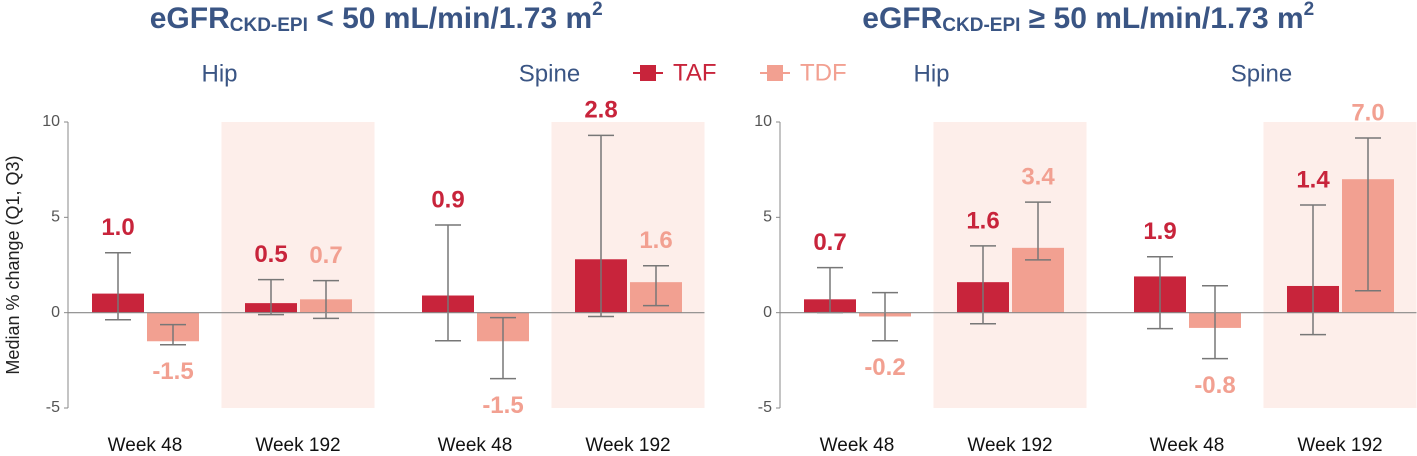  Describe the element at coordinates (823, 72) in the screenshot. I see `legend-label: TDF` at that location.